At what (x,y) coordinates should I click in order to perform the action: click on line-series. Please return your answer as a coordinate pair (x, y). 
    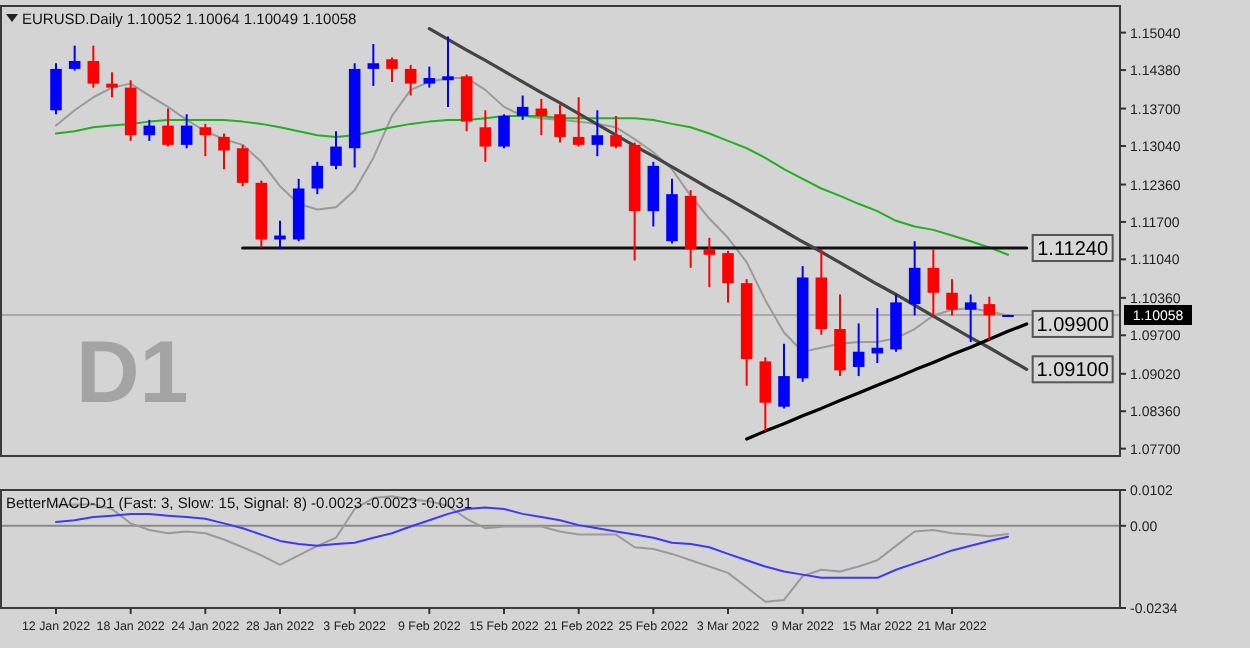
    Looking at the image, I should click on (887, 381).